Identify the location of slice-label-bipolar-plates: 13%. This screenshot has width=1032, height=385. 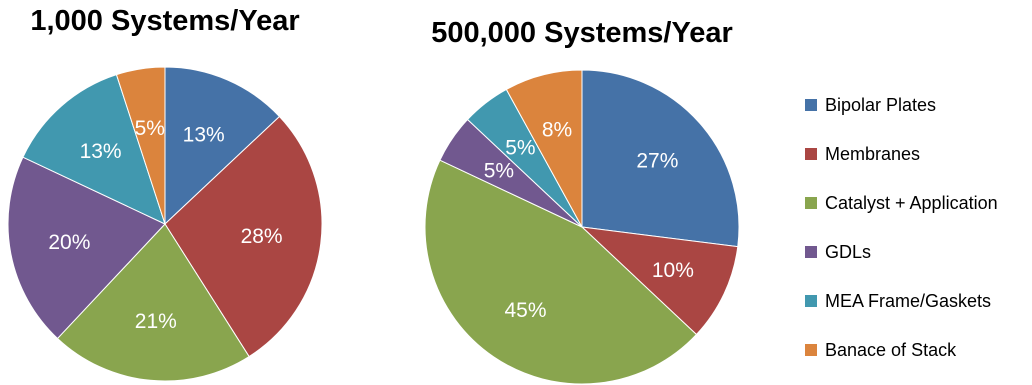
(204, 135).